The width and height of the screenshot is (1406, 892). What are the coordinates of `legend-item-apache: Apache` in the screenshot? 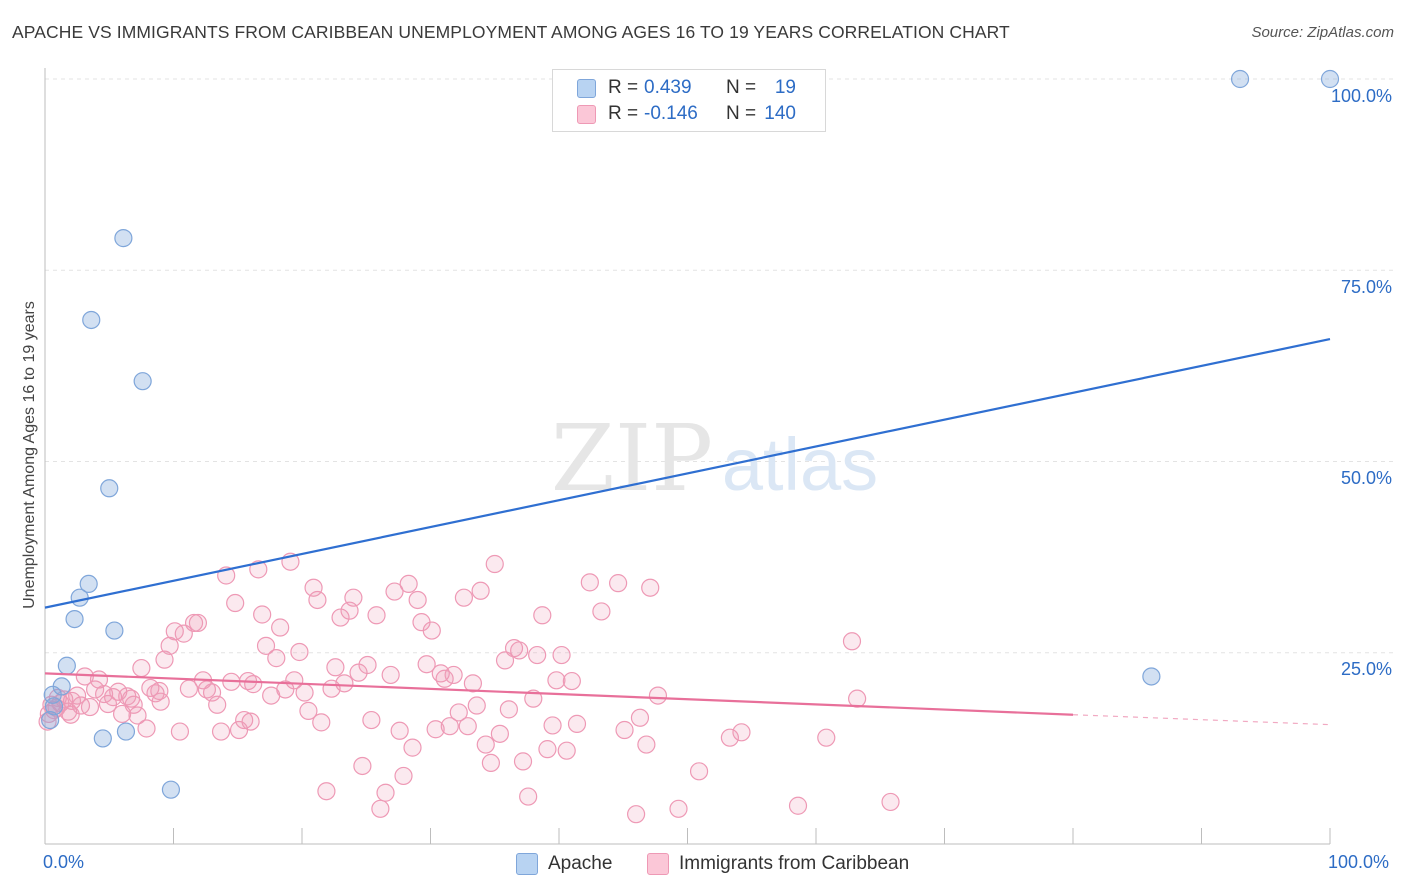 It's located at (564, 864).